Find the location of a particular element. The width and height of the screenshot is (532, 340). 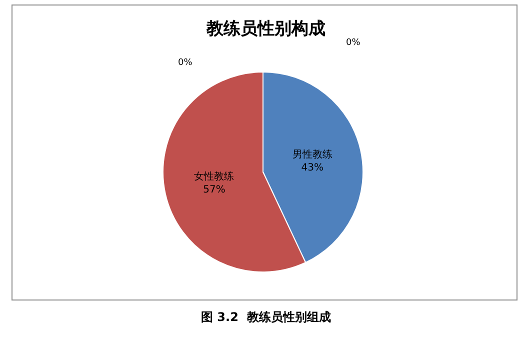

data-label: 57% is located at coordinates (214, 190).